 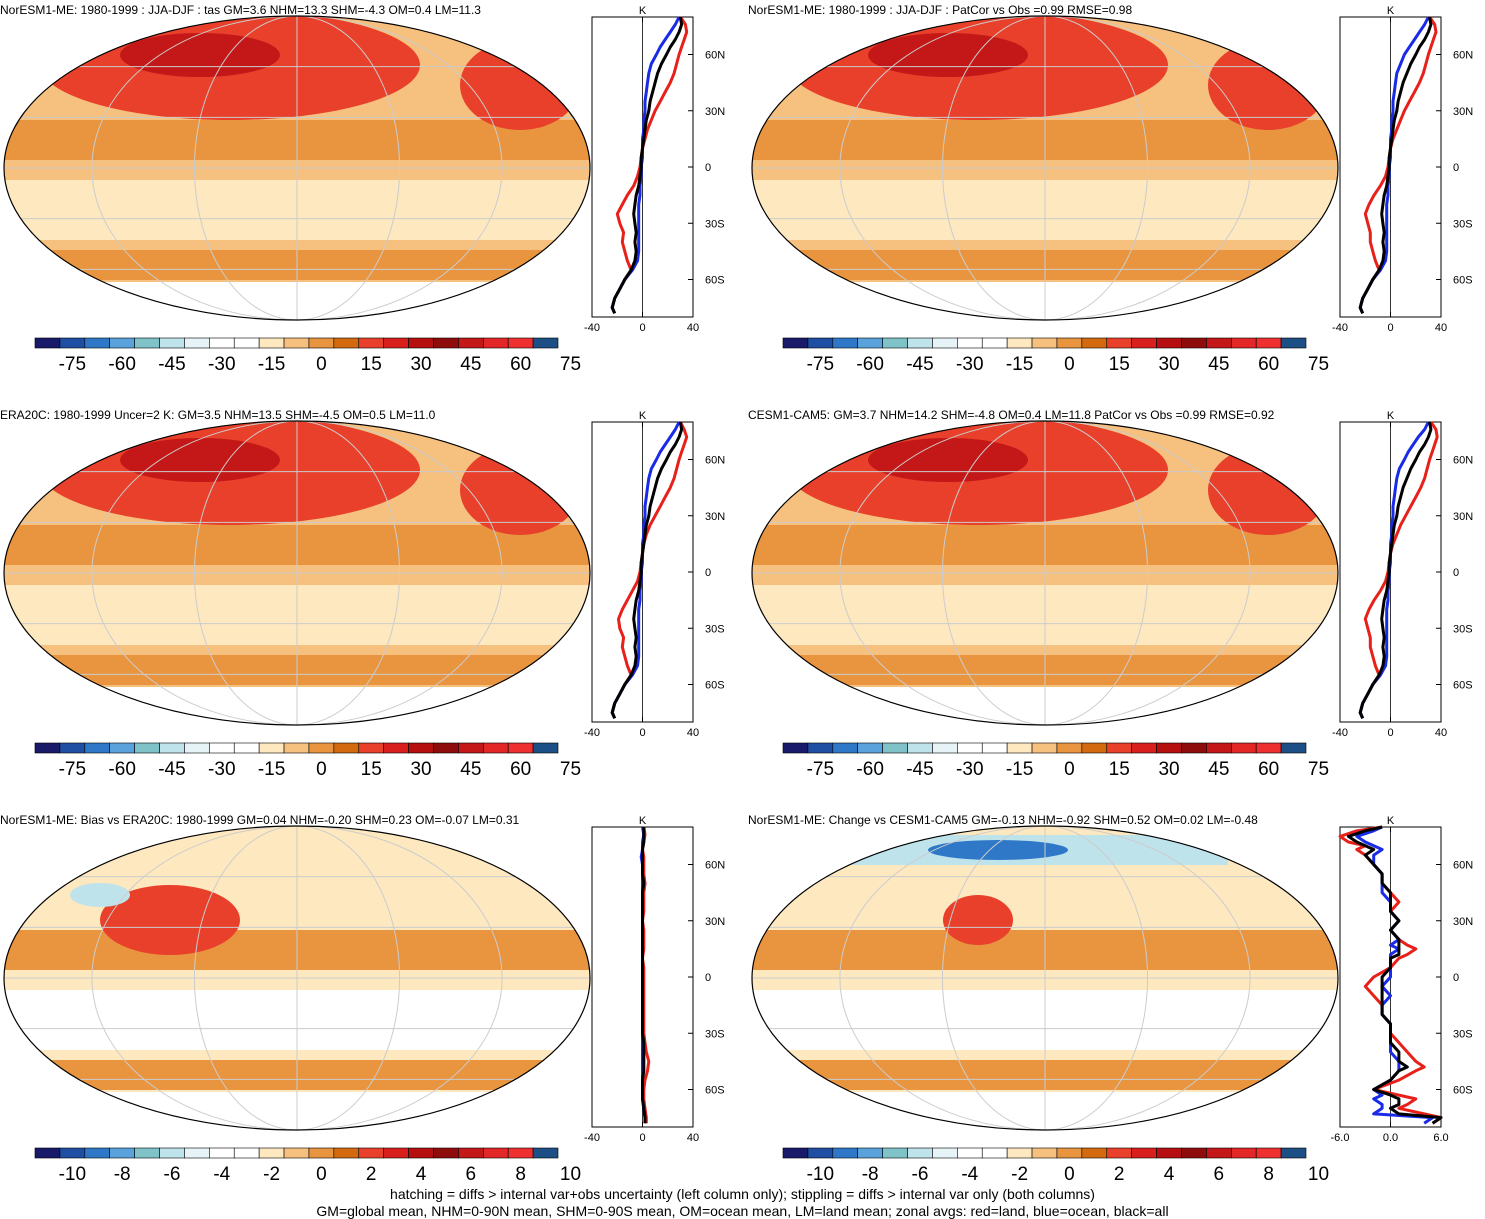 What do you see at coordinates (1119, 364) in the screenshot?
I see `colorbar-label: 15` at bounding box center [1119, 364].